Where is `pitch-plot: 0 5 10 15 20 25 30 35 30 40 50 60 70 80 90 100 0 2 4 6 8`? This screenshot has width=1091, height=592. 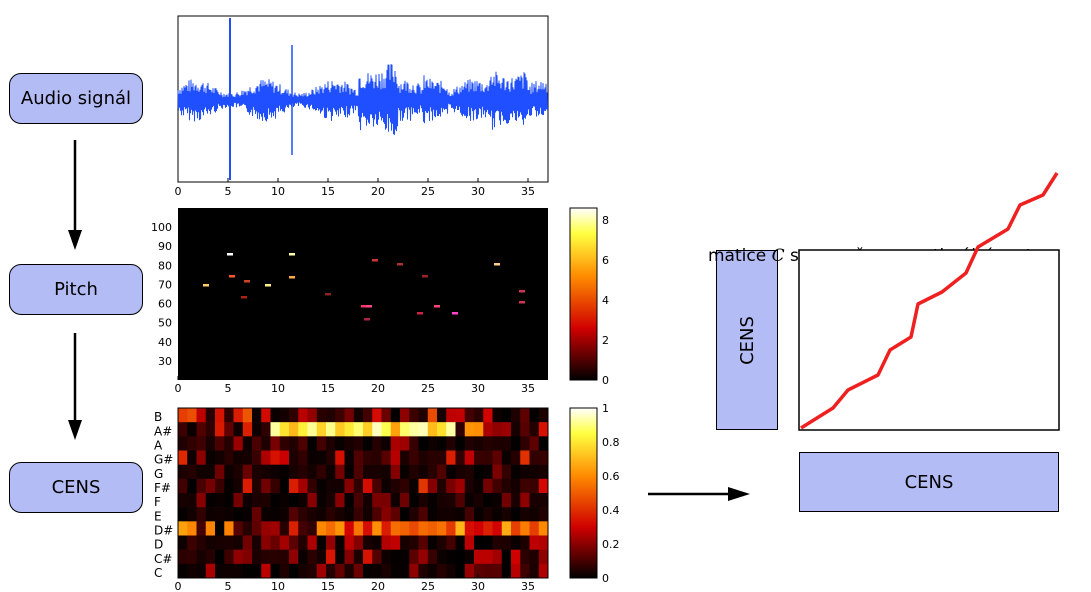
pitch-plot: 0 5 10 15 20 25 30 35 30 40 50 60 70 80 90 100 0 2 4 6 8 is located at coordinates (380, 301).